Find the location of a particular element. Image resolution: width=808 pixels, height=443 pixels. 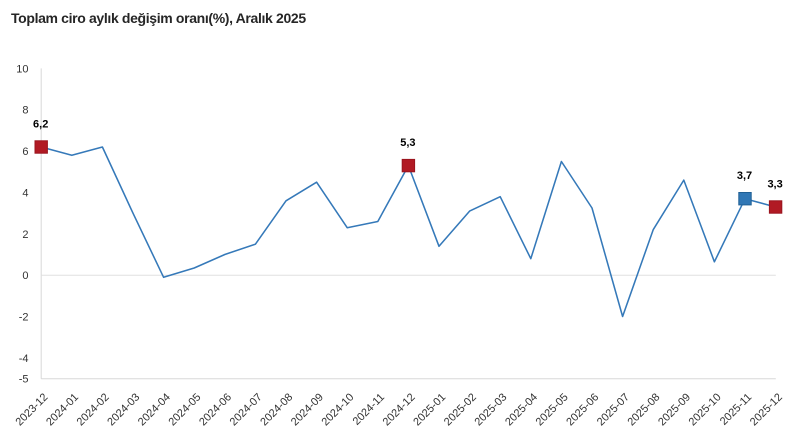

svg-text: 0 is located at coordinates (25, 276).